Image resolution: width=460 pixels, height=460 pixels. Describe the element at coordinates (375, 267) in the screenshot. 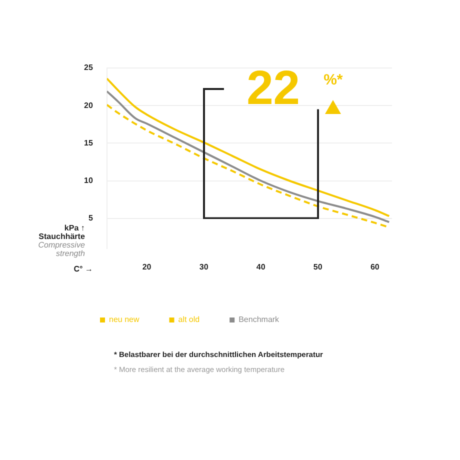

I see `x-tick-label: 60` at that location.